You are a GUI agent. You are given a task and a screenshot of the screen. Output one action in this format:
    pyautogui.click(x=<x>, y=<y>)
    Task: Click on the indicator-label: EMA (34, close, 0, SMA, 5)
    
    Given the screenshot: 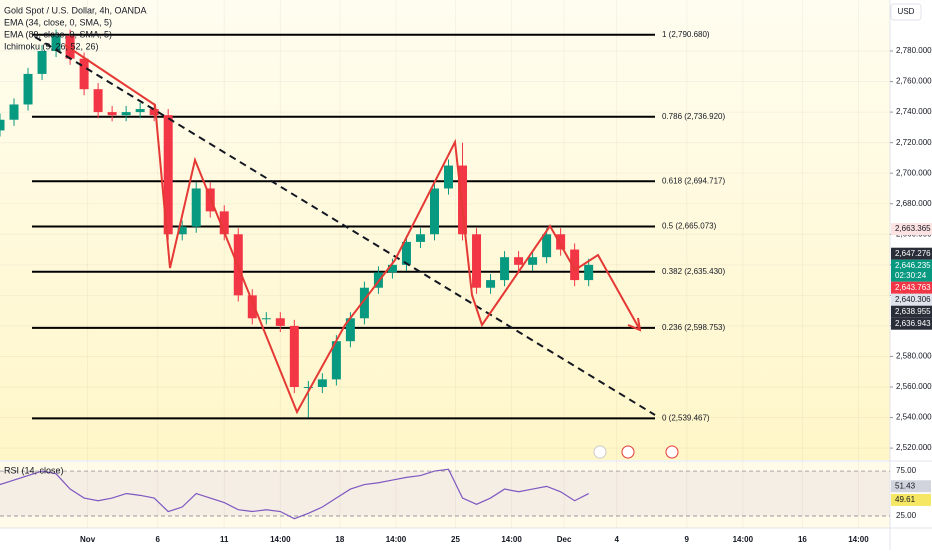 What is the action you would take?
    pyautogui.click(x=58, y=22)
    